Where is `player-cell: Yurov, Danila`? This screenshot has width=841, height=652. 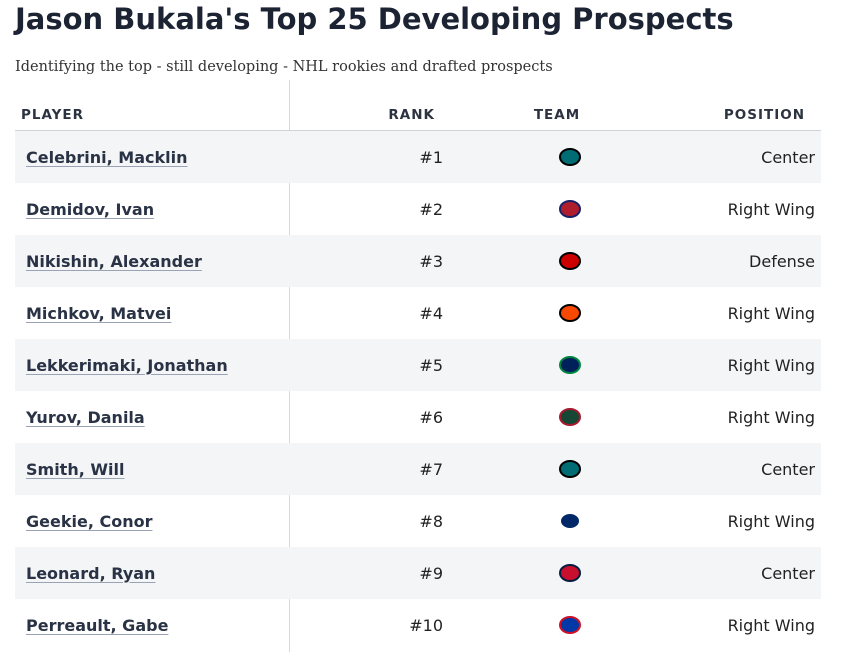 player-cell: Yurov, Danila is located at coordinates (85, 417).